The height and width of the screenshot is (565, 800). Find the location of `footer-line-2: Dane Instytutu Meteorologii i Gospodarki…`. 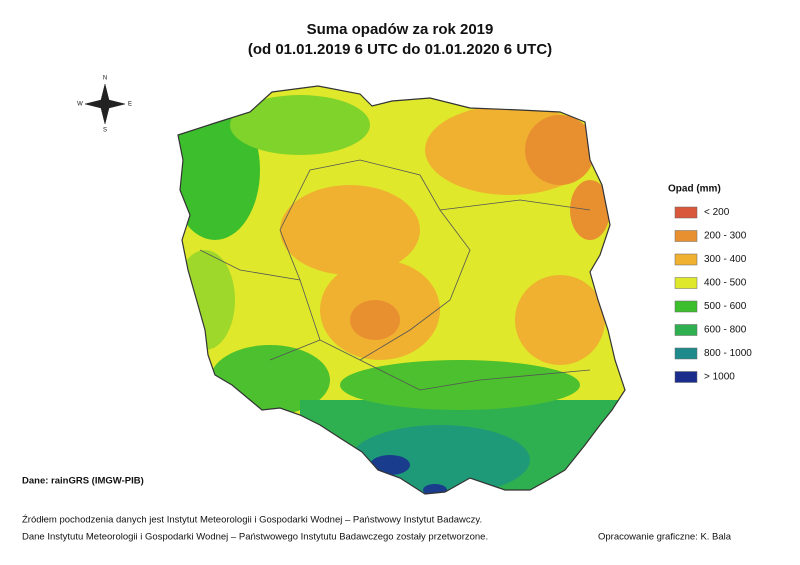

footer-line-2: Dane Instytutu Meteorologii i Gospodarki… is located at coordinates (255, 537).